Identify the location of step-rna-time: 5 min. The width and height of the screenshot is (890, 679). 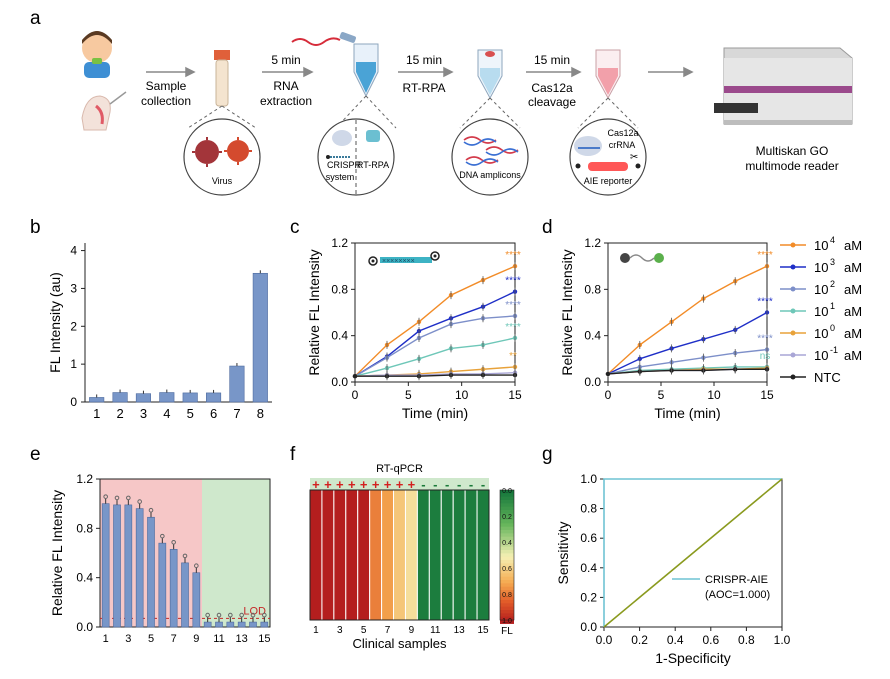
(285, 60).